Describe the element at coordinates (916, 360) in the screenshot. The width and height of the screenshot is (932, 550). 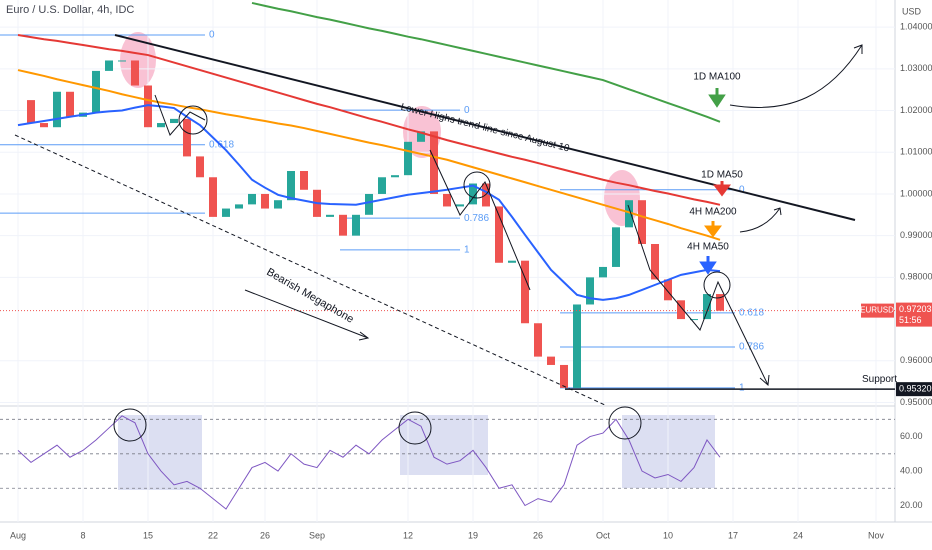
I see `y-tick-label: 0.96000` at that location.